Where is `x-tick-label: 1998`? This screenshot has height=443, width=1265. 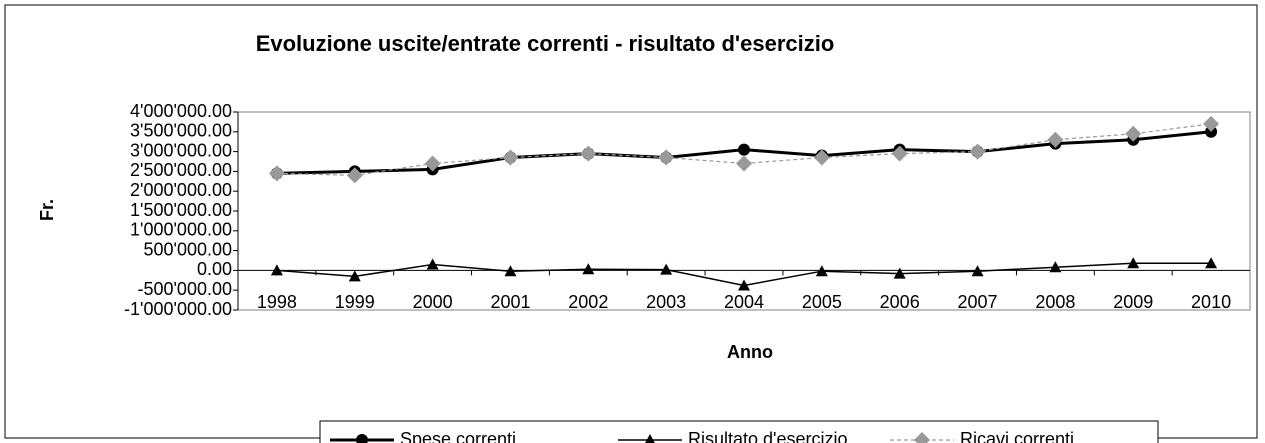 x-tick-label: 1998 is located at coordinates (277, 302).